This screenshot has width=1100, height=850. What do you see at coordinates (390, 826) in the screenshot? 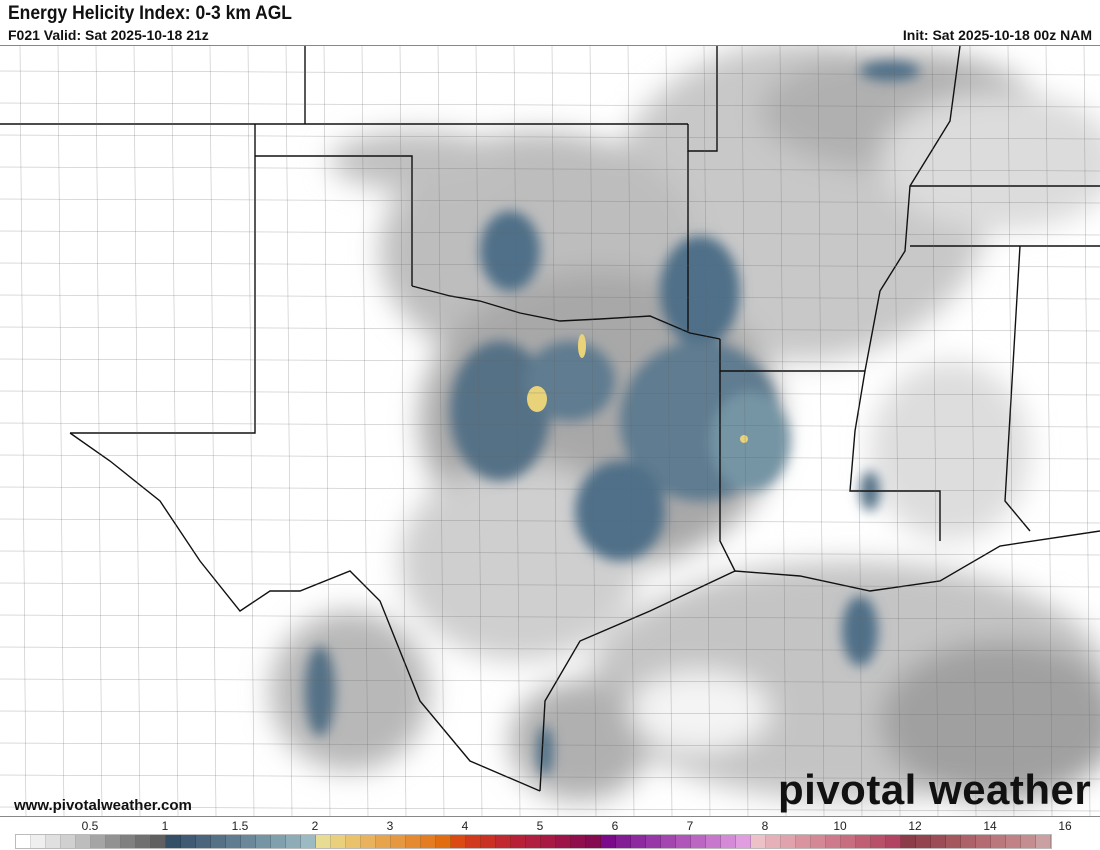
I see `colorbar-label: 3` at bounding box center [390, 826].